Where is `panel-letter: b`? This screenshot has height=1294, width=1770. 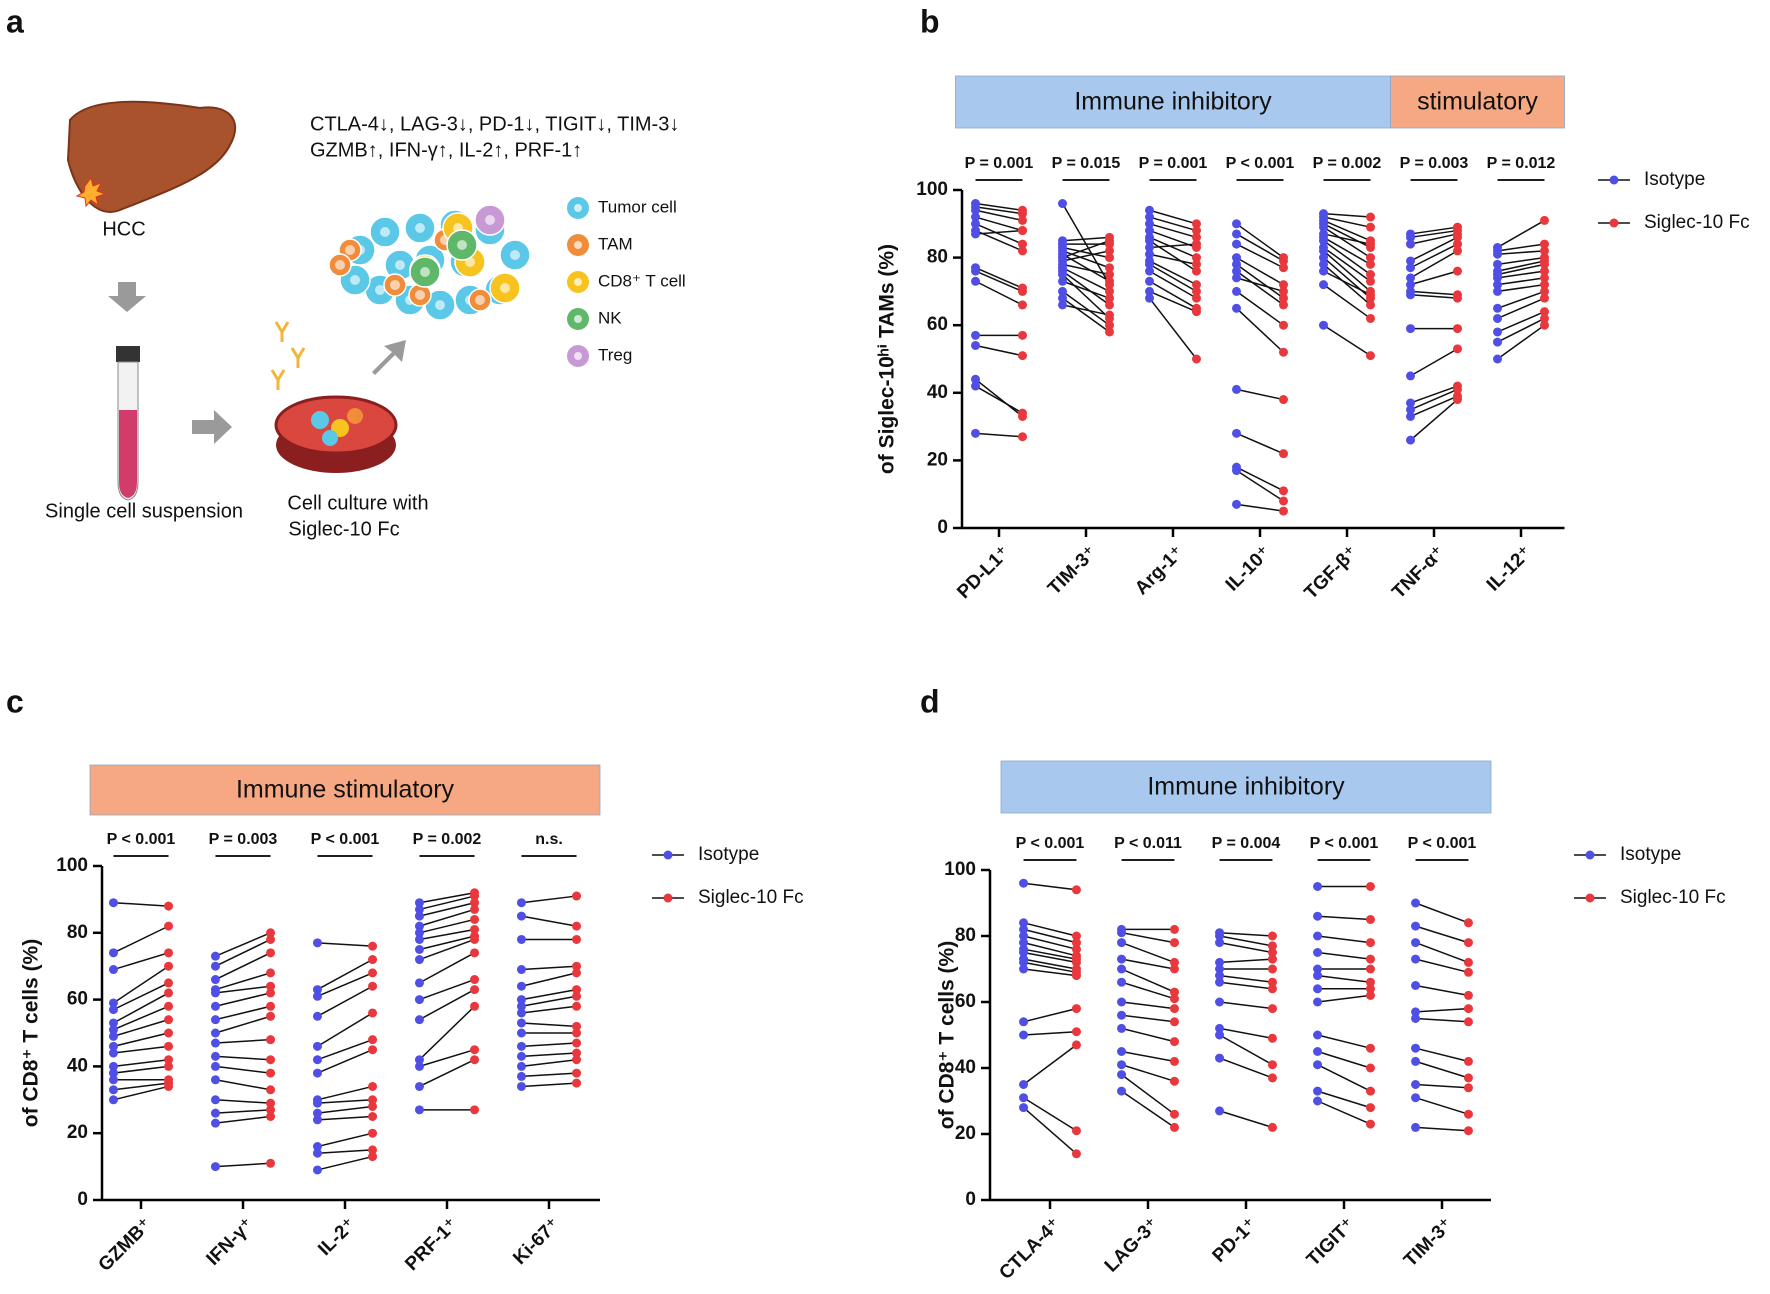
panel-letter: b is located at coordinates (930, 21).